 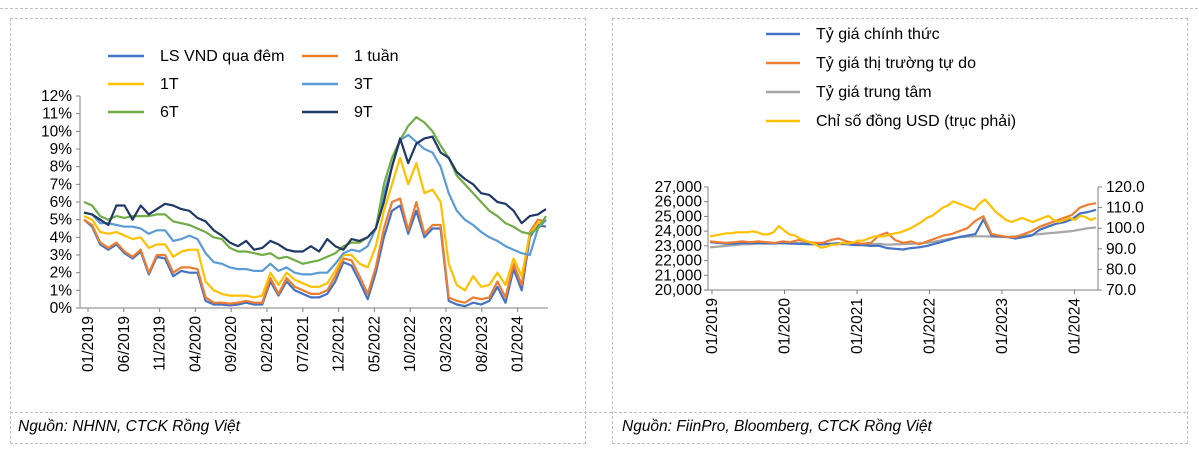 What do you see at coordinates (61, 149) in the screenshot?
I see `y-tick-label: 9%` at bounding box center [61, 149].